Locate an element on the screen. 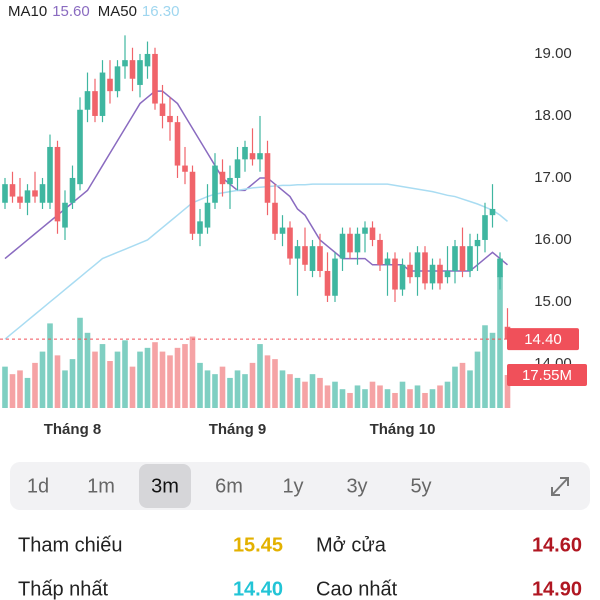  range-option: 3y is located at coordinates (356, 486).